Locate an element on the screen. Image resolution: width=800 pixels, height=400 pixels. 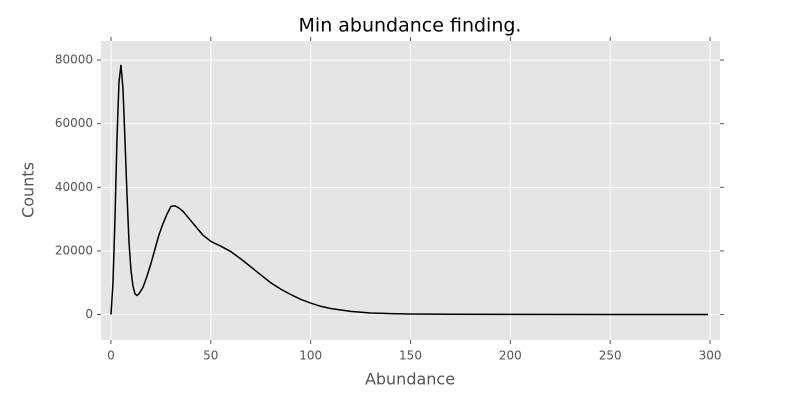
y-tick-label: 20000 is located at coordinates (74, 250).